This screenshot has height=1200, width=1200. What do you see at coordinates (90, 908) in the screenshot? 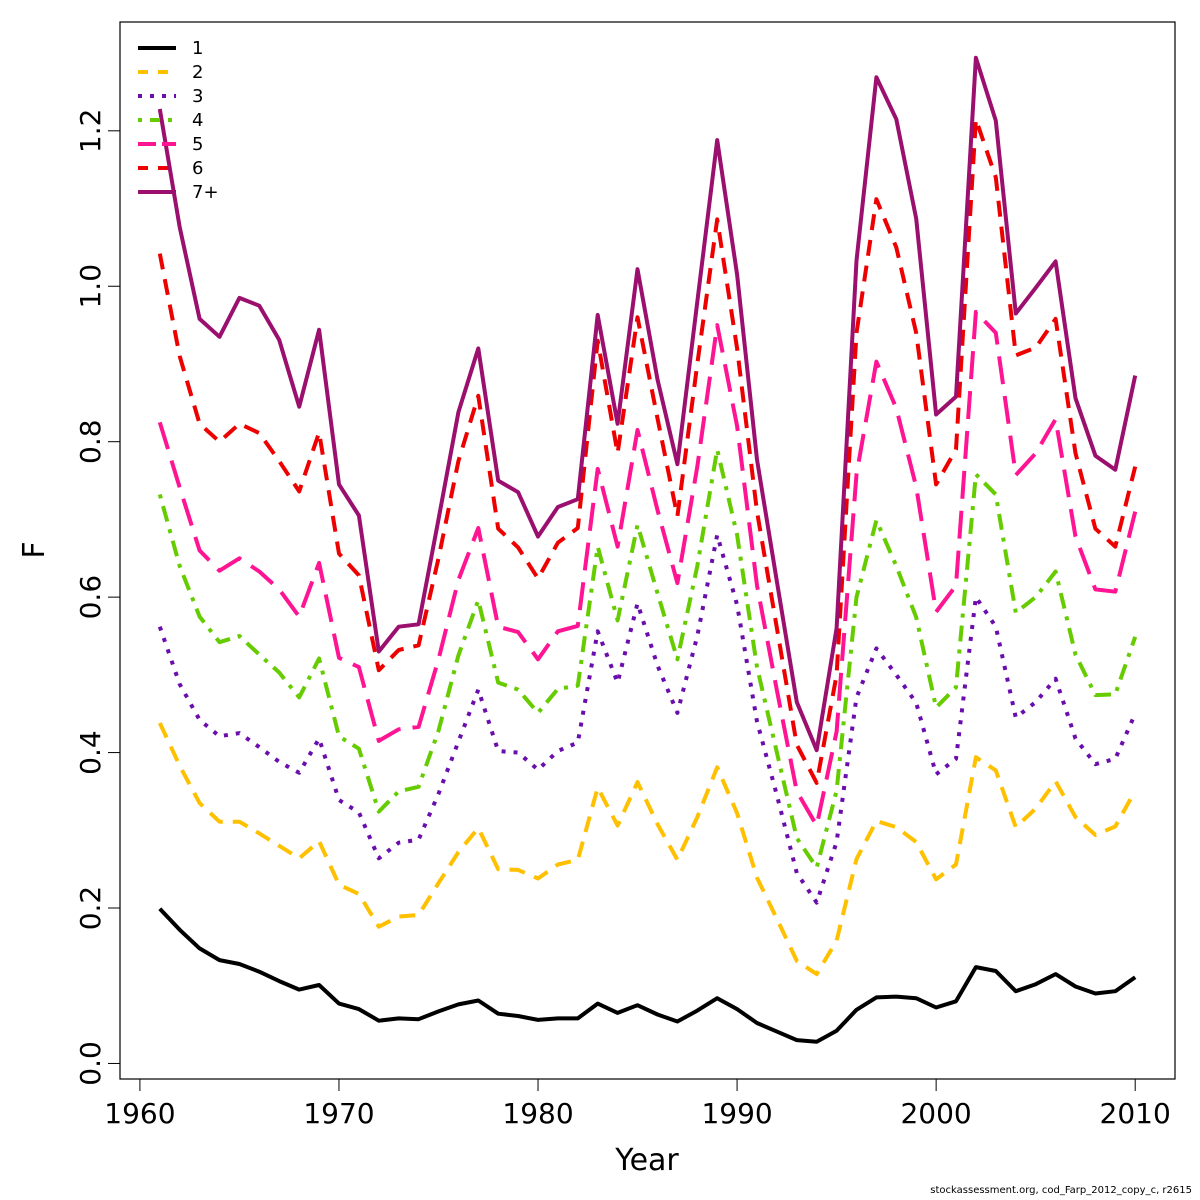
I see `y-tick-label: 0.2` at bounding box center [90, 908].